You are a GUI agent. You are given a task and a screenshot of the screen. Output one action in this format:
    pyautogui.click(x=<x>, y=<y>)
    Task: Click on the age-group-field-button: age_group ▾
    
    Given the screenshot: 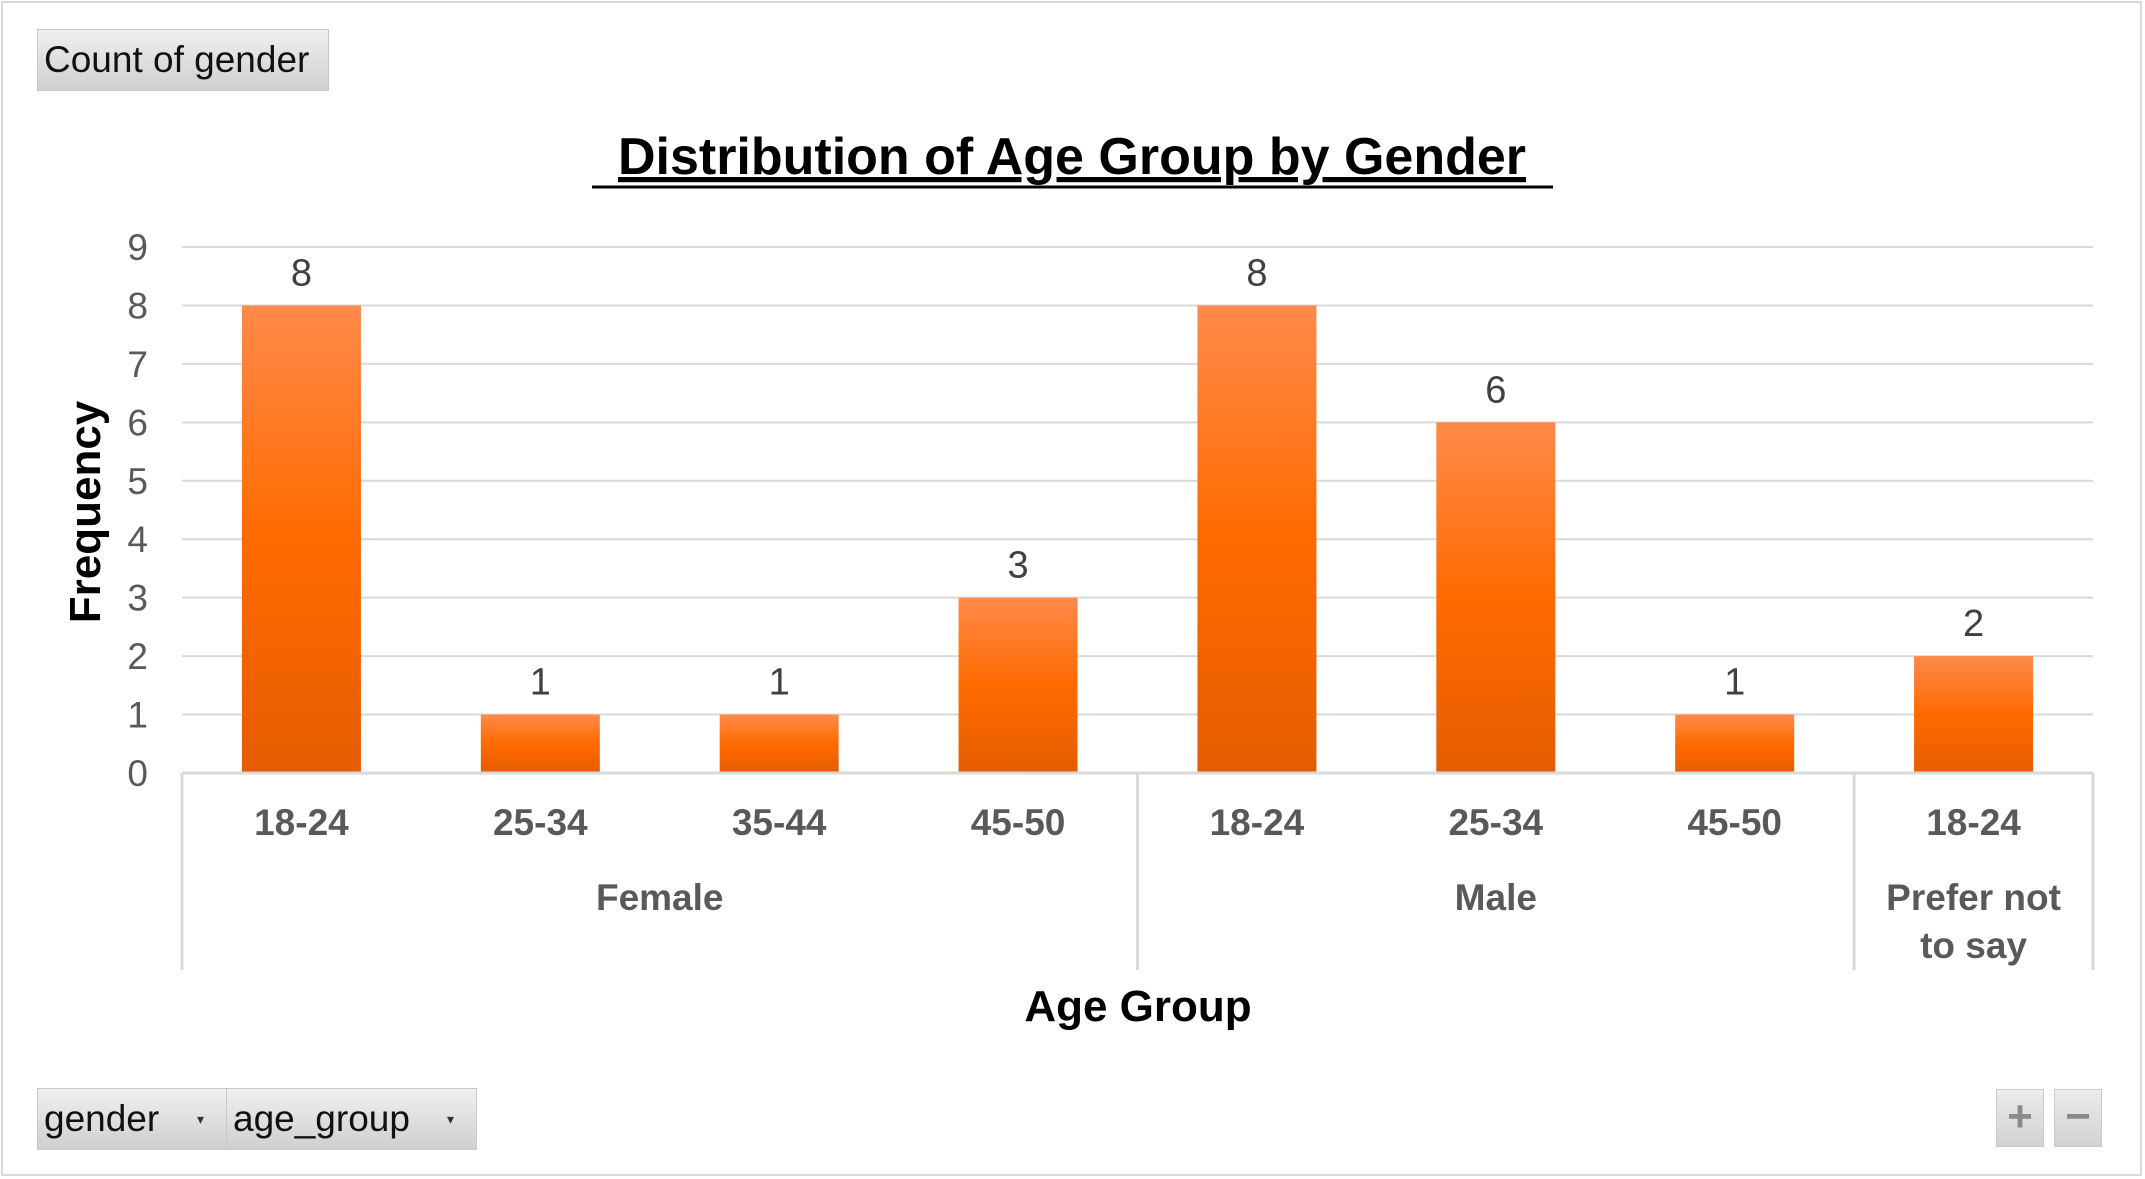 What is the action you would take?
    pyautogui.click(x=351, y=1119)
    